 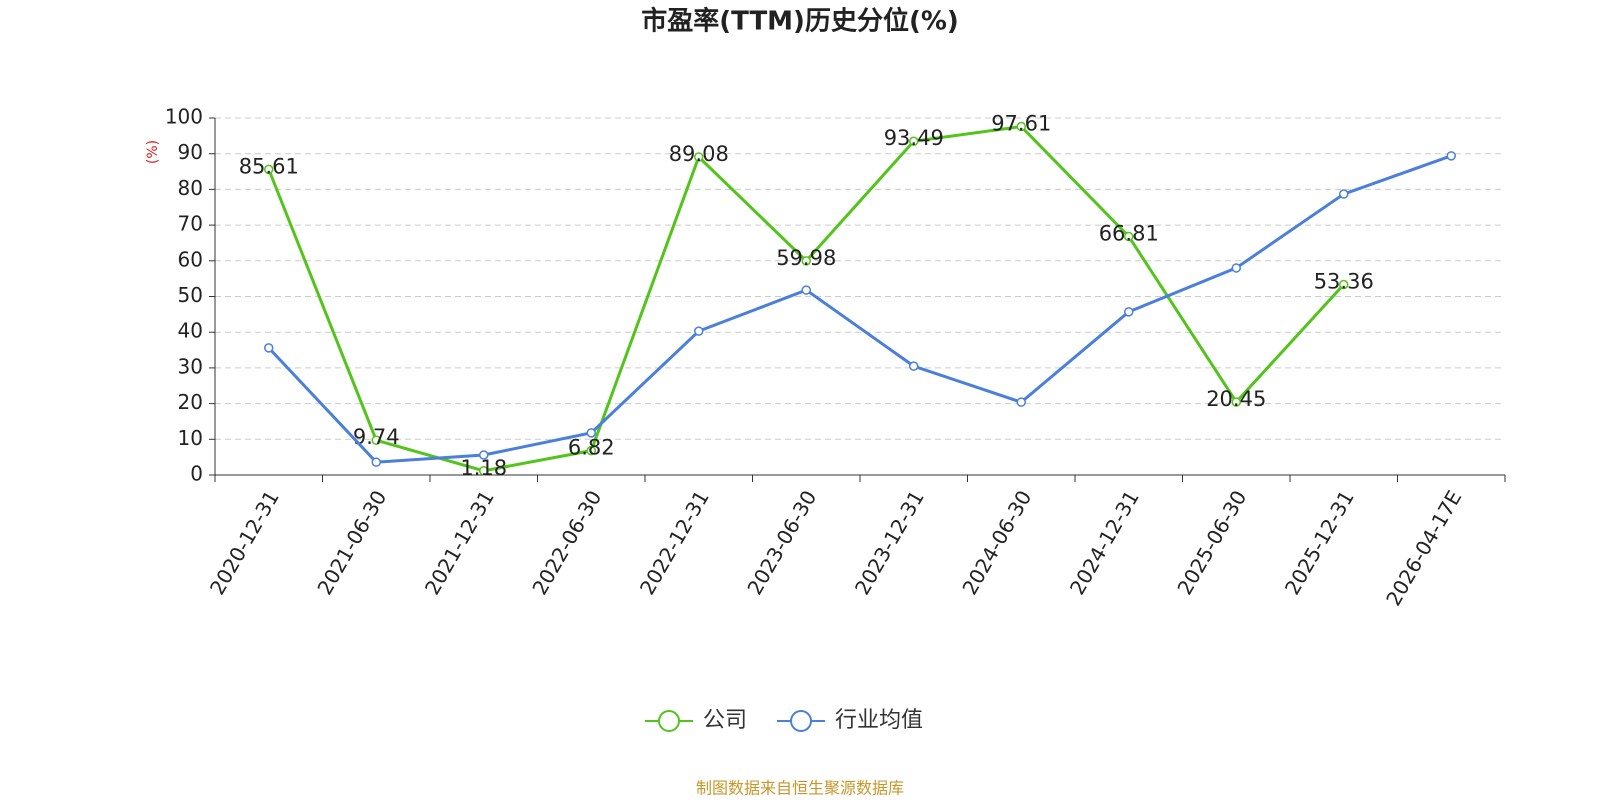 I want to click on data-label: 20.45, so click(x=1236, y=399).